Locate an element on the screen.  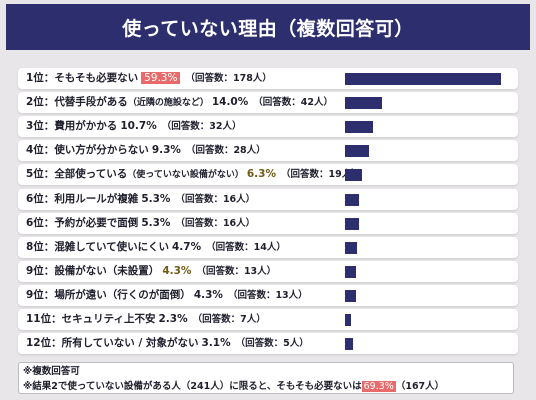
response-count: （回答数：7人） is located at coordinates (229, 319).